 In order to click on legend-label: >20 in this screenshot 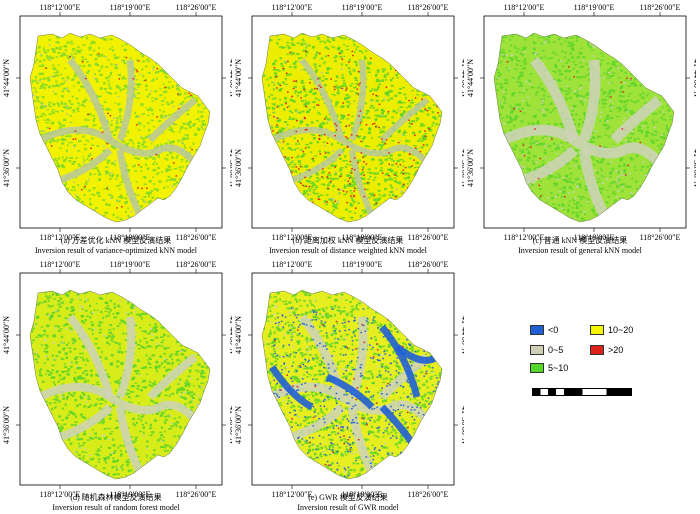, I will do `click(616, 350)`.